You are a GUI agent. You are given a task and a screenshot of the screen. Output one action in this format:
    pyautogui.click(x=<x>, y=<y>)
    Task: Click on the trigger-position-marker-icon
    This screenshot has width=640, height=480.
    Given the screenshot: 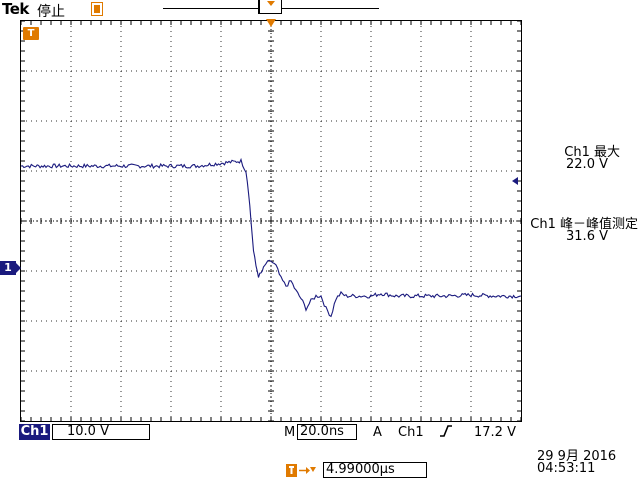 What is the action you would take?
    pyautogui.click(x=271, y=23)
    